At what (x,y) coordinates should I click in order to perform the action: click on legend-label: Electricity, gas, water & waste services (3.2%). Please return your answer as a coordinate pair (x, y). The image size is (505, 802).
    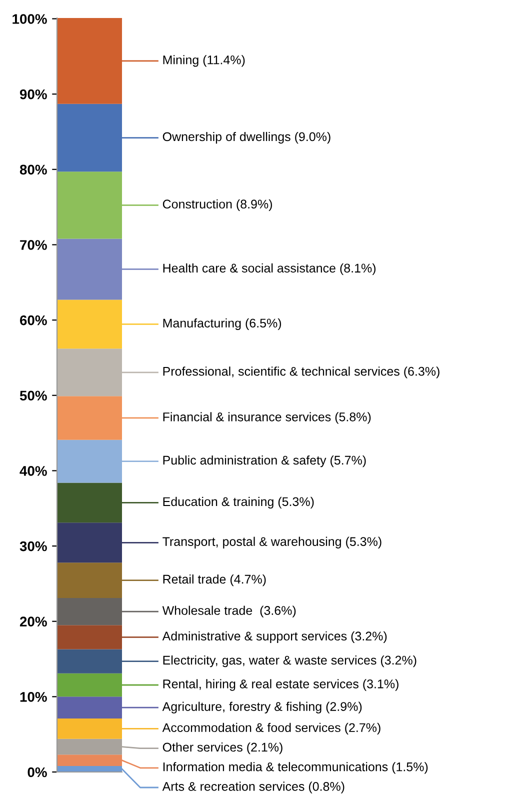
    Looking at the image, I should click on (289, 661).